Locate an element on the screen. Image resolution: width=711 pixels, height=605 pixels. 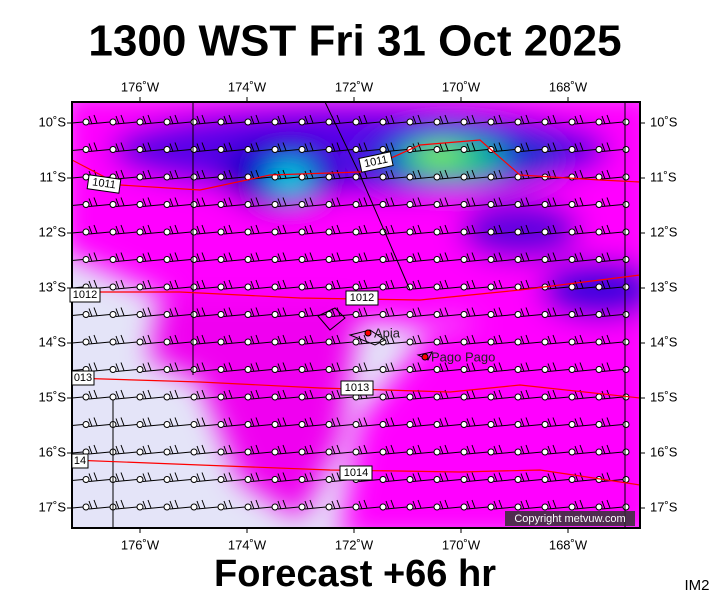
lat-label: 16˚S is located at coordinates (664, 451).